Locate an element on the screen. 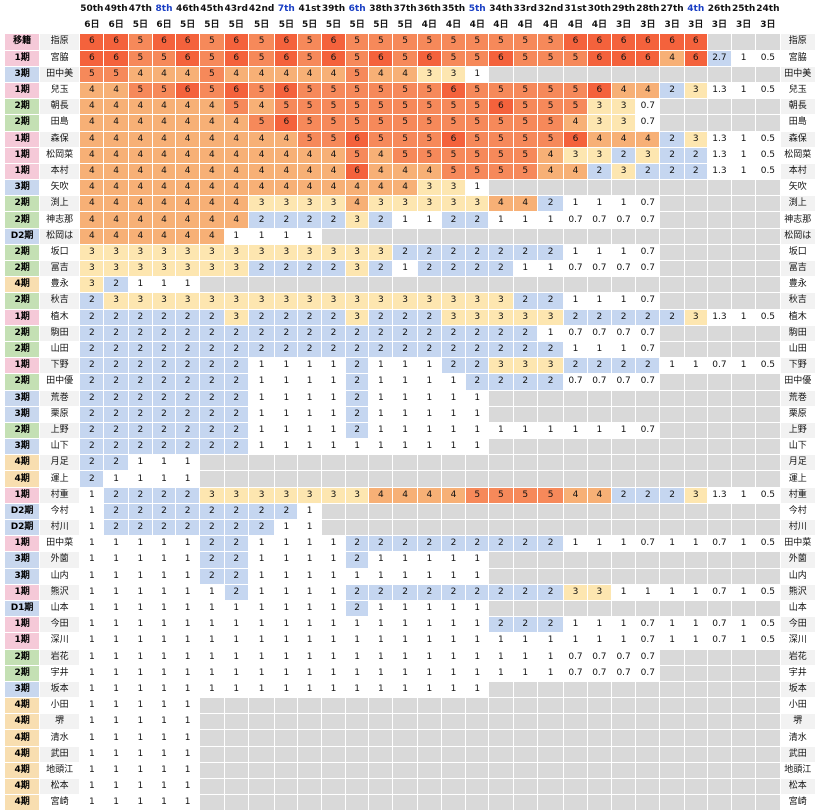 The height and width of the screenshot is (811, 816). member-row: 2期 冨吉 3 3 3 3 3 3 3 2 2 2 2 3 2 1 2 2 2 2 1 1 0.7 0.7 0.7 0.7 冨吉 is located at coordinates (409, 268).